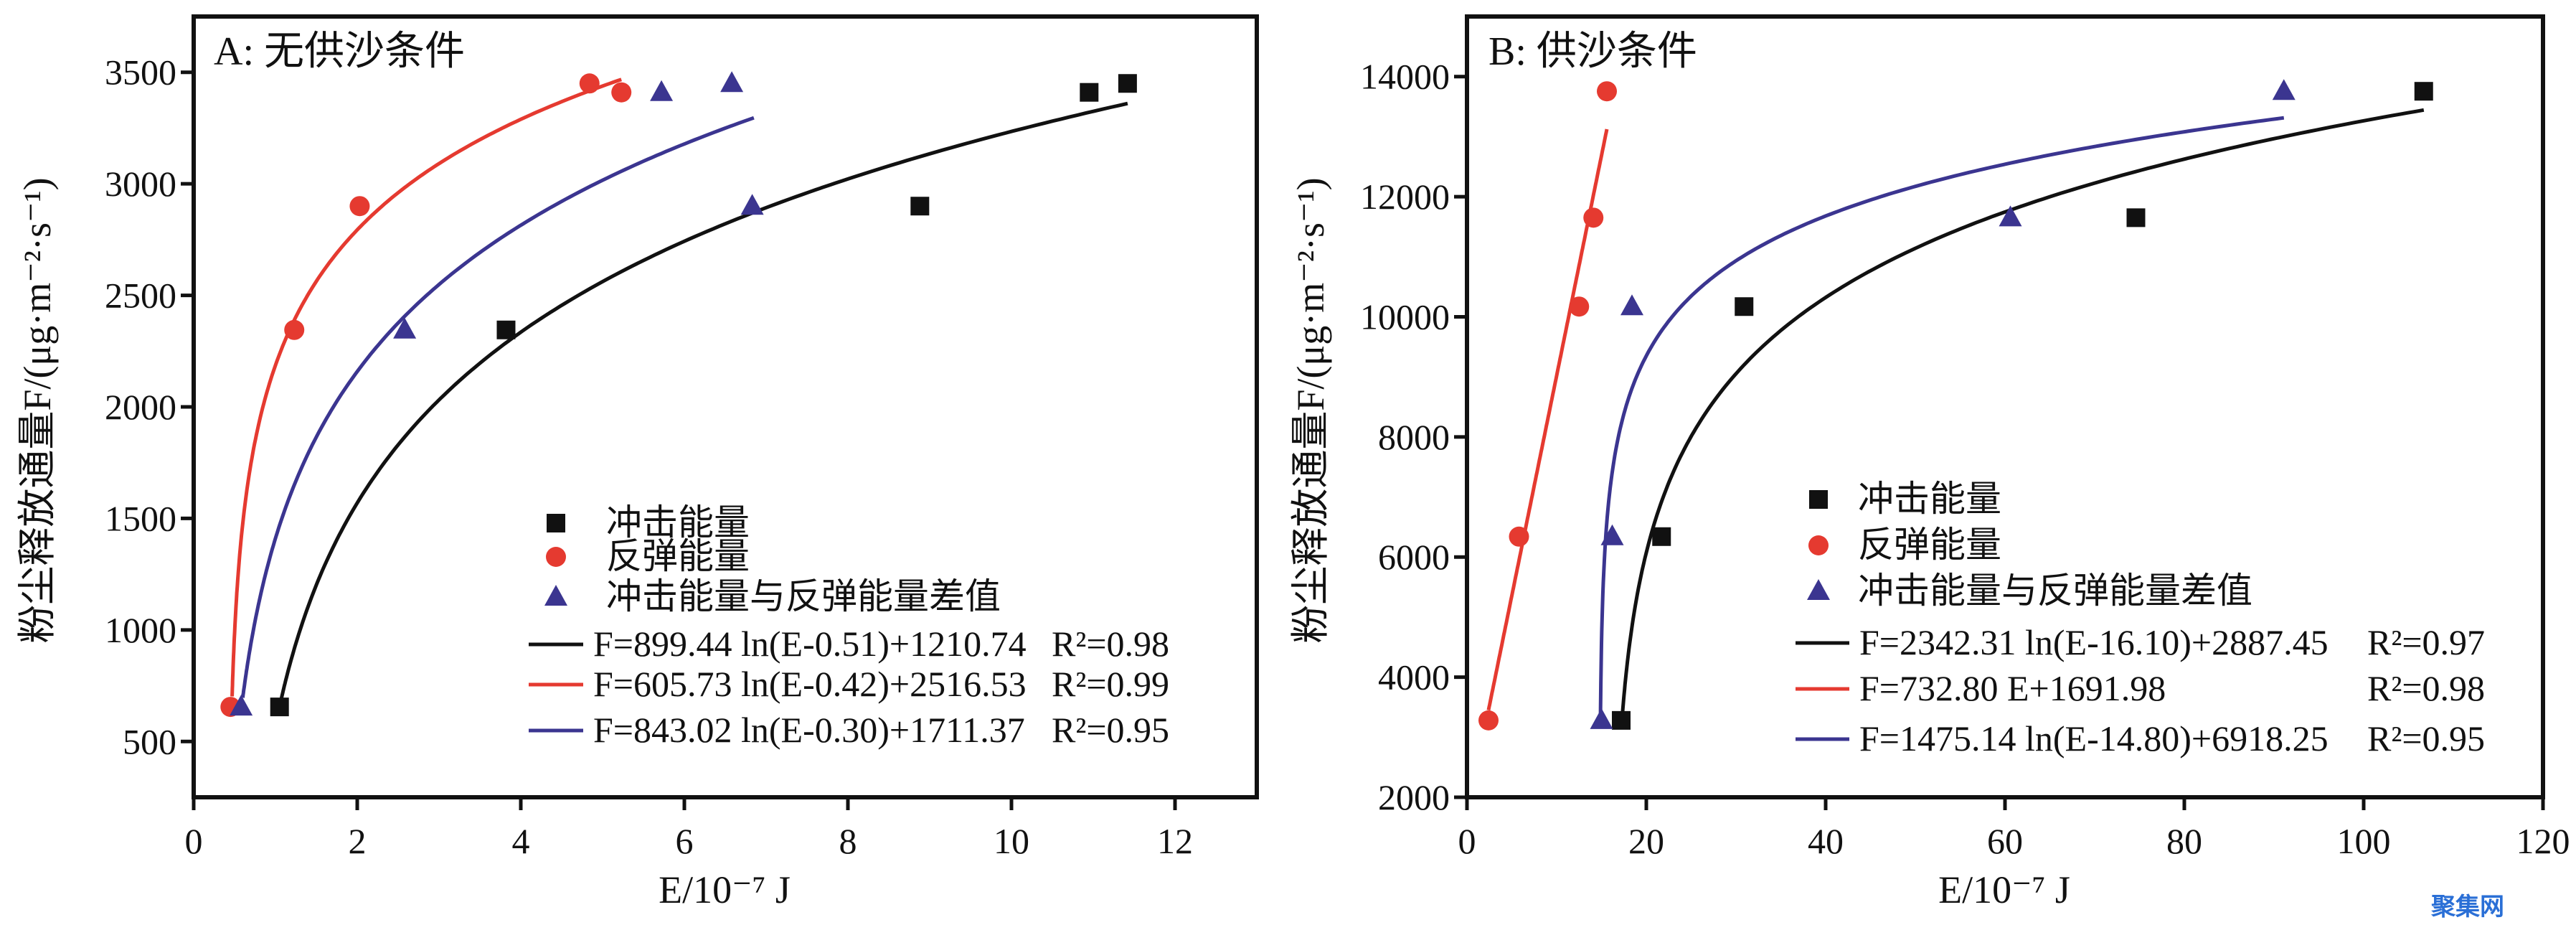 This screenshot has width=2576, height=925. What do you see at coordinates (358, 841) in the screenshot?
I see `x-tick-label: 2` at bounding box center [358, 841].